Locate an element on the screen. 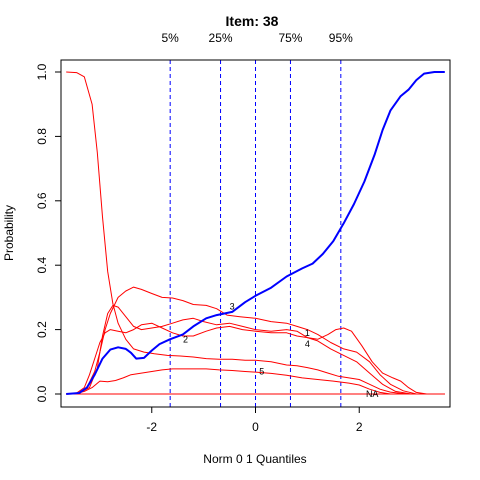  x-axis-label: Norm 0 1 Quantiles is located at coordinates (254, 459).